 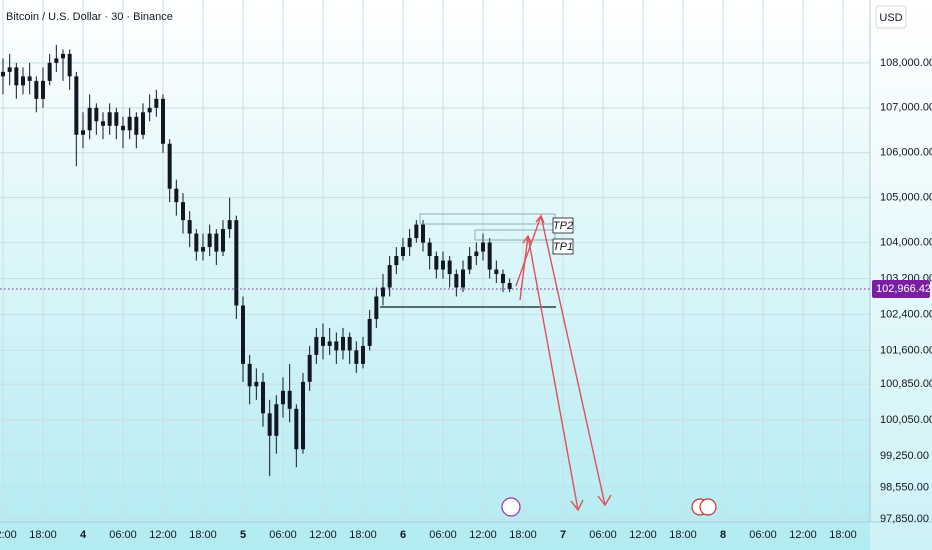 I want to click on chart-title: Bitcoin / U.S. Dollar · 30 · Binance, so click(x=89, y=17).